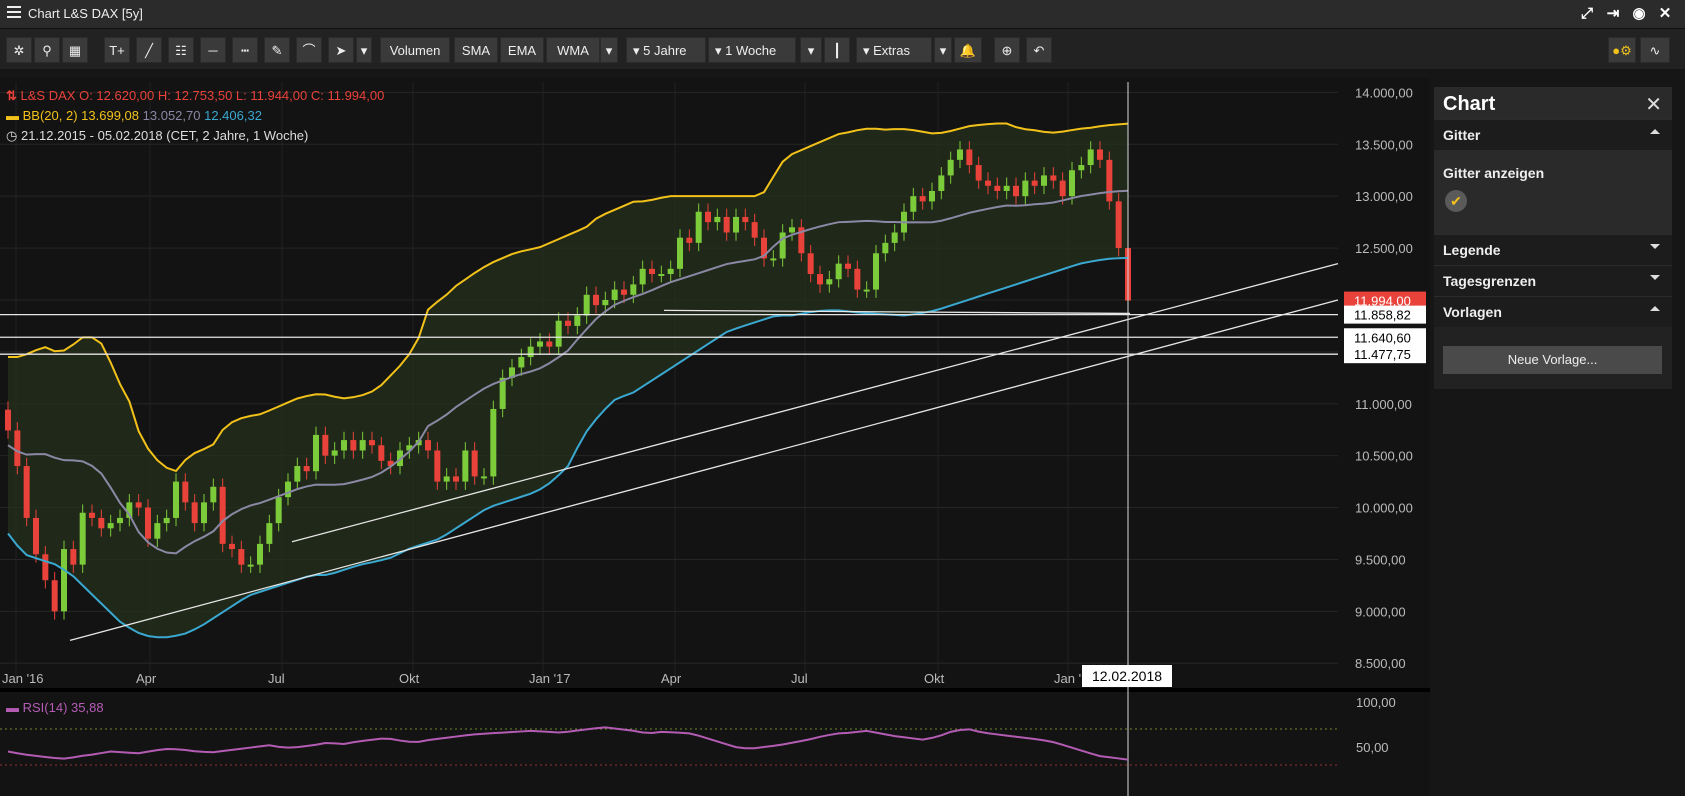 The width and height of the screenshot is (1685, 796). I want to click on x-tick-label: Jan '16, so click(23, 678).